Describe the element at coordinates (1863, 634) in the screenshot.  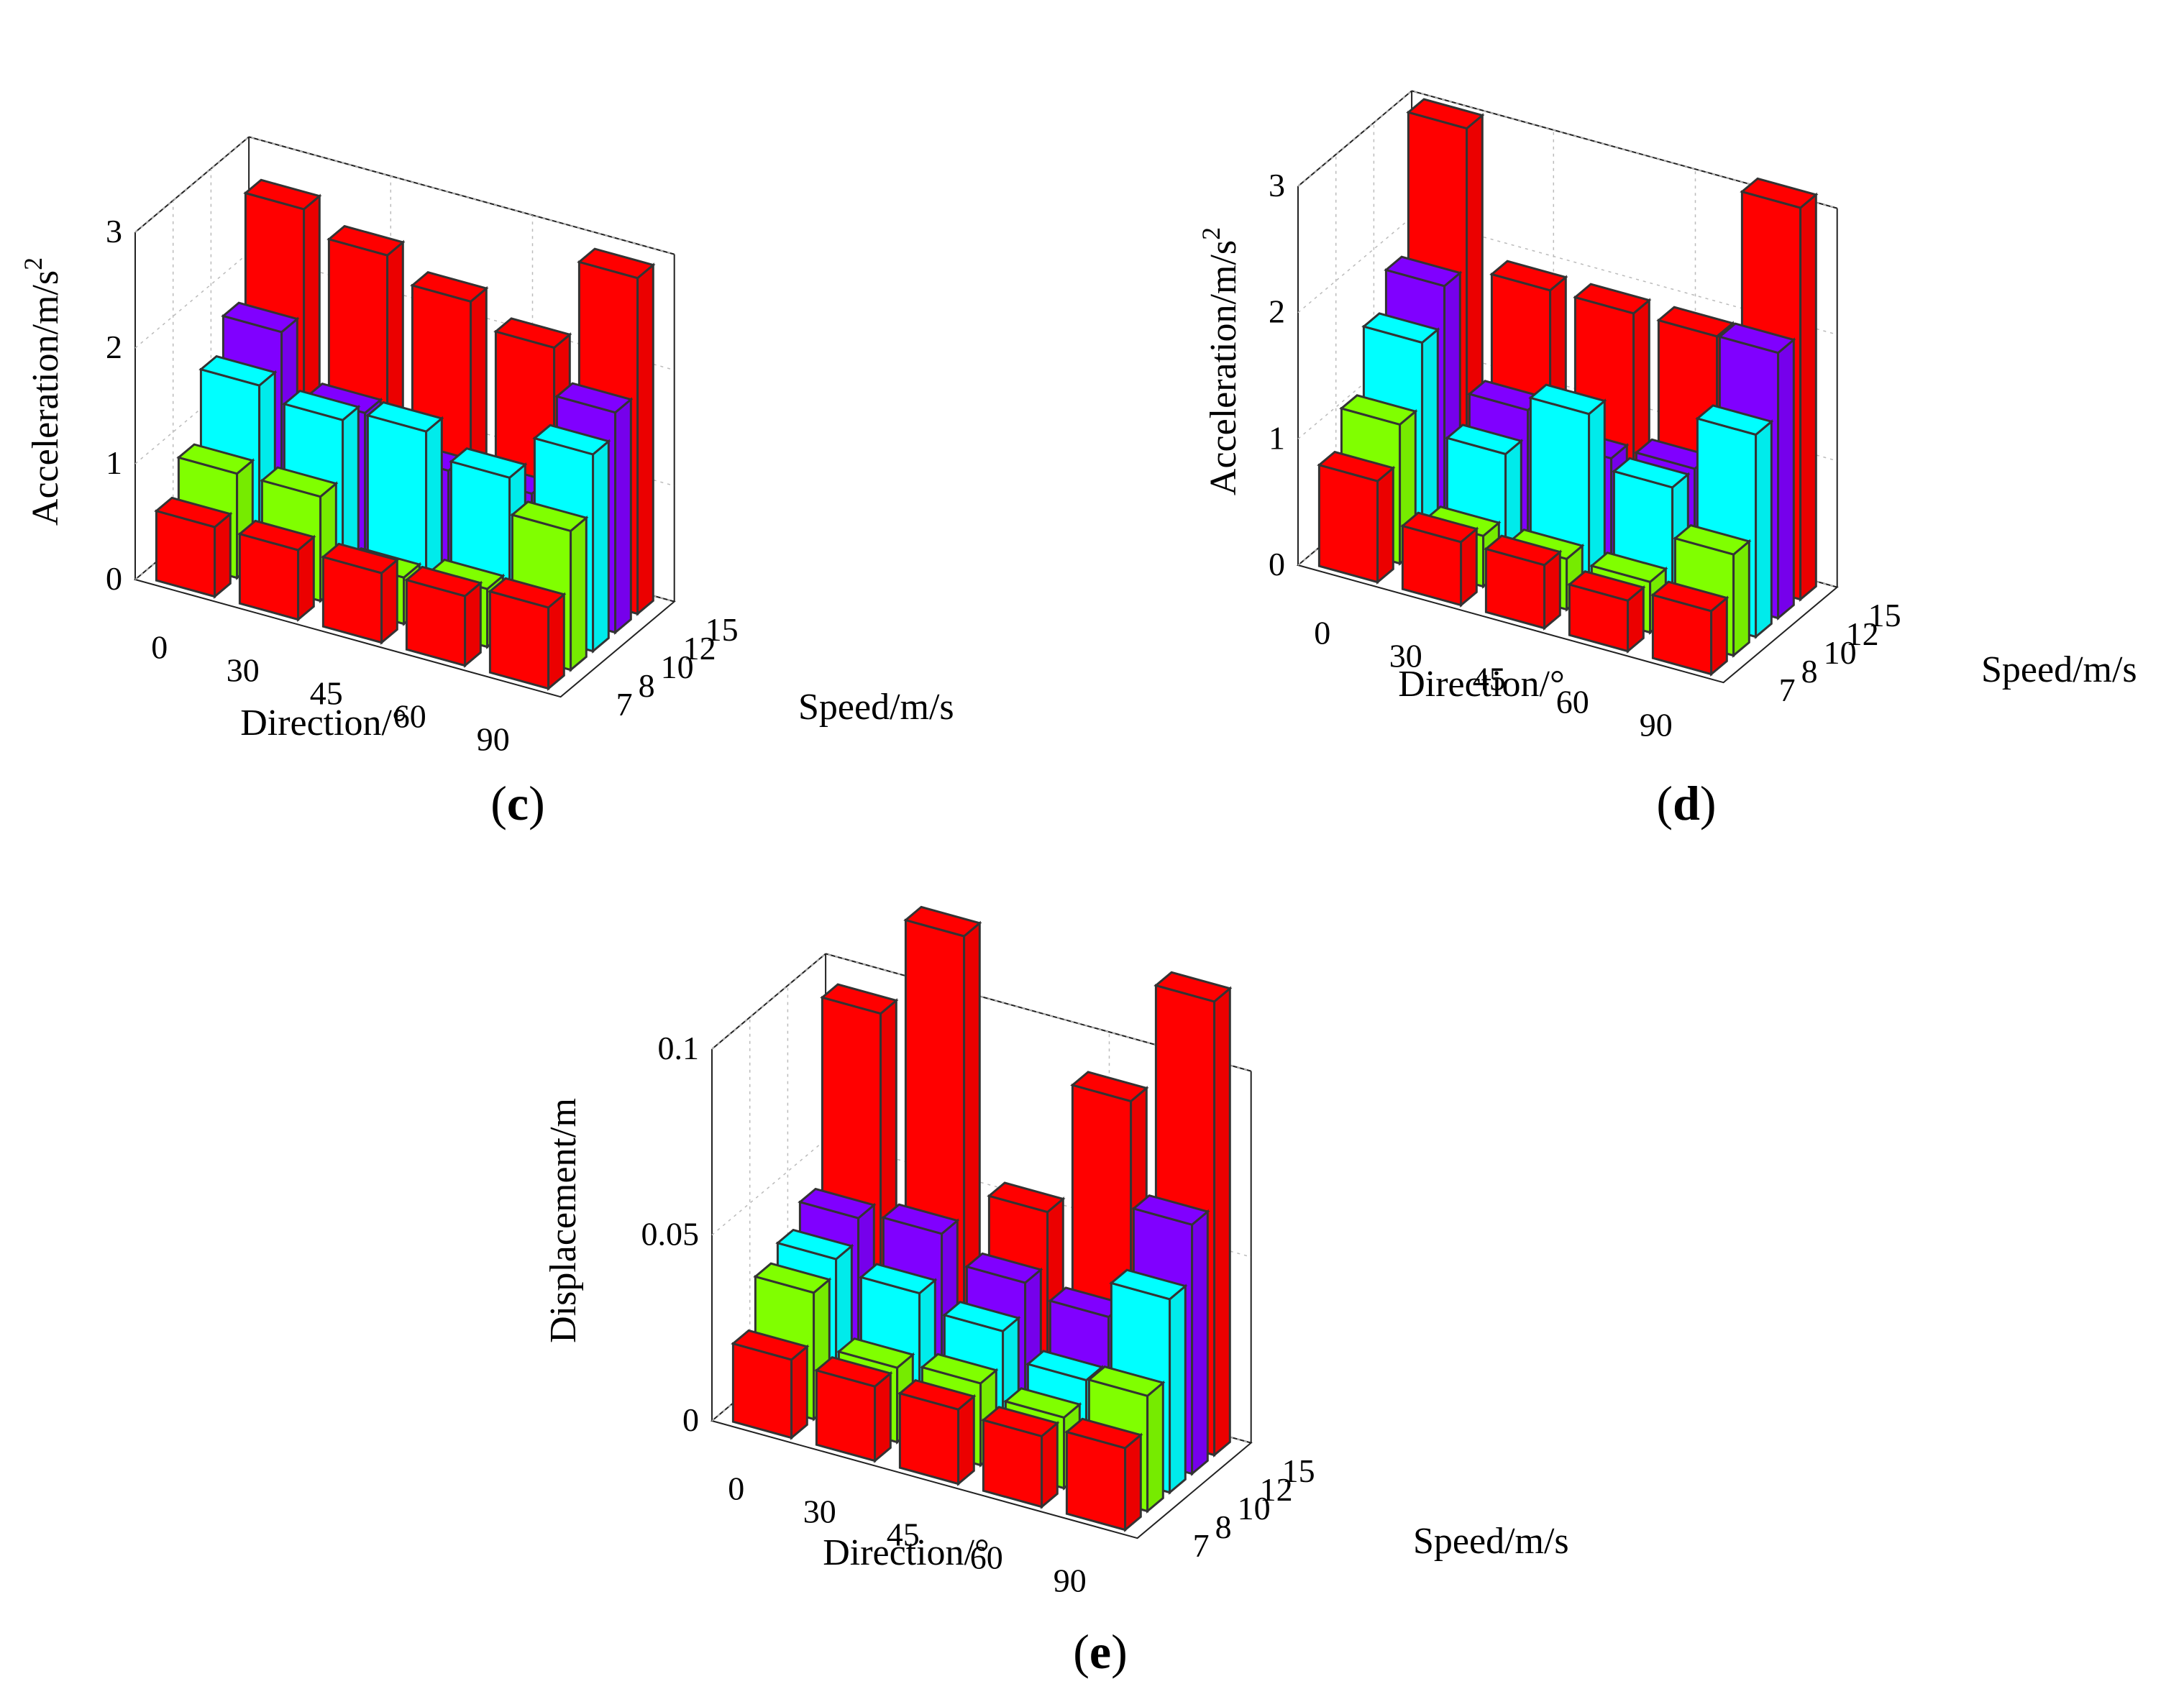
I see `y-tick-label: 12` at that location.